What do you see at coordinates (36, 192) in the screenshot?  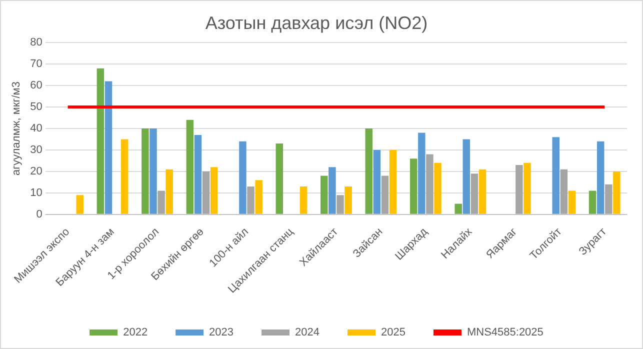 I see `y-tick-label: 10` at bounding box center [36, 192].